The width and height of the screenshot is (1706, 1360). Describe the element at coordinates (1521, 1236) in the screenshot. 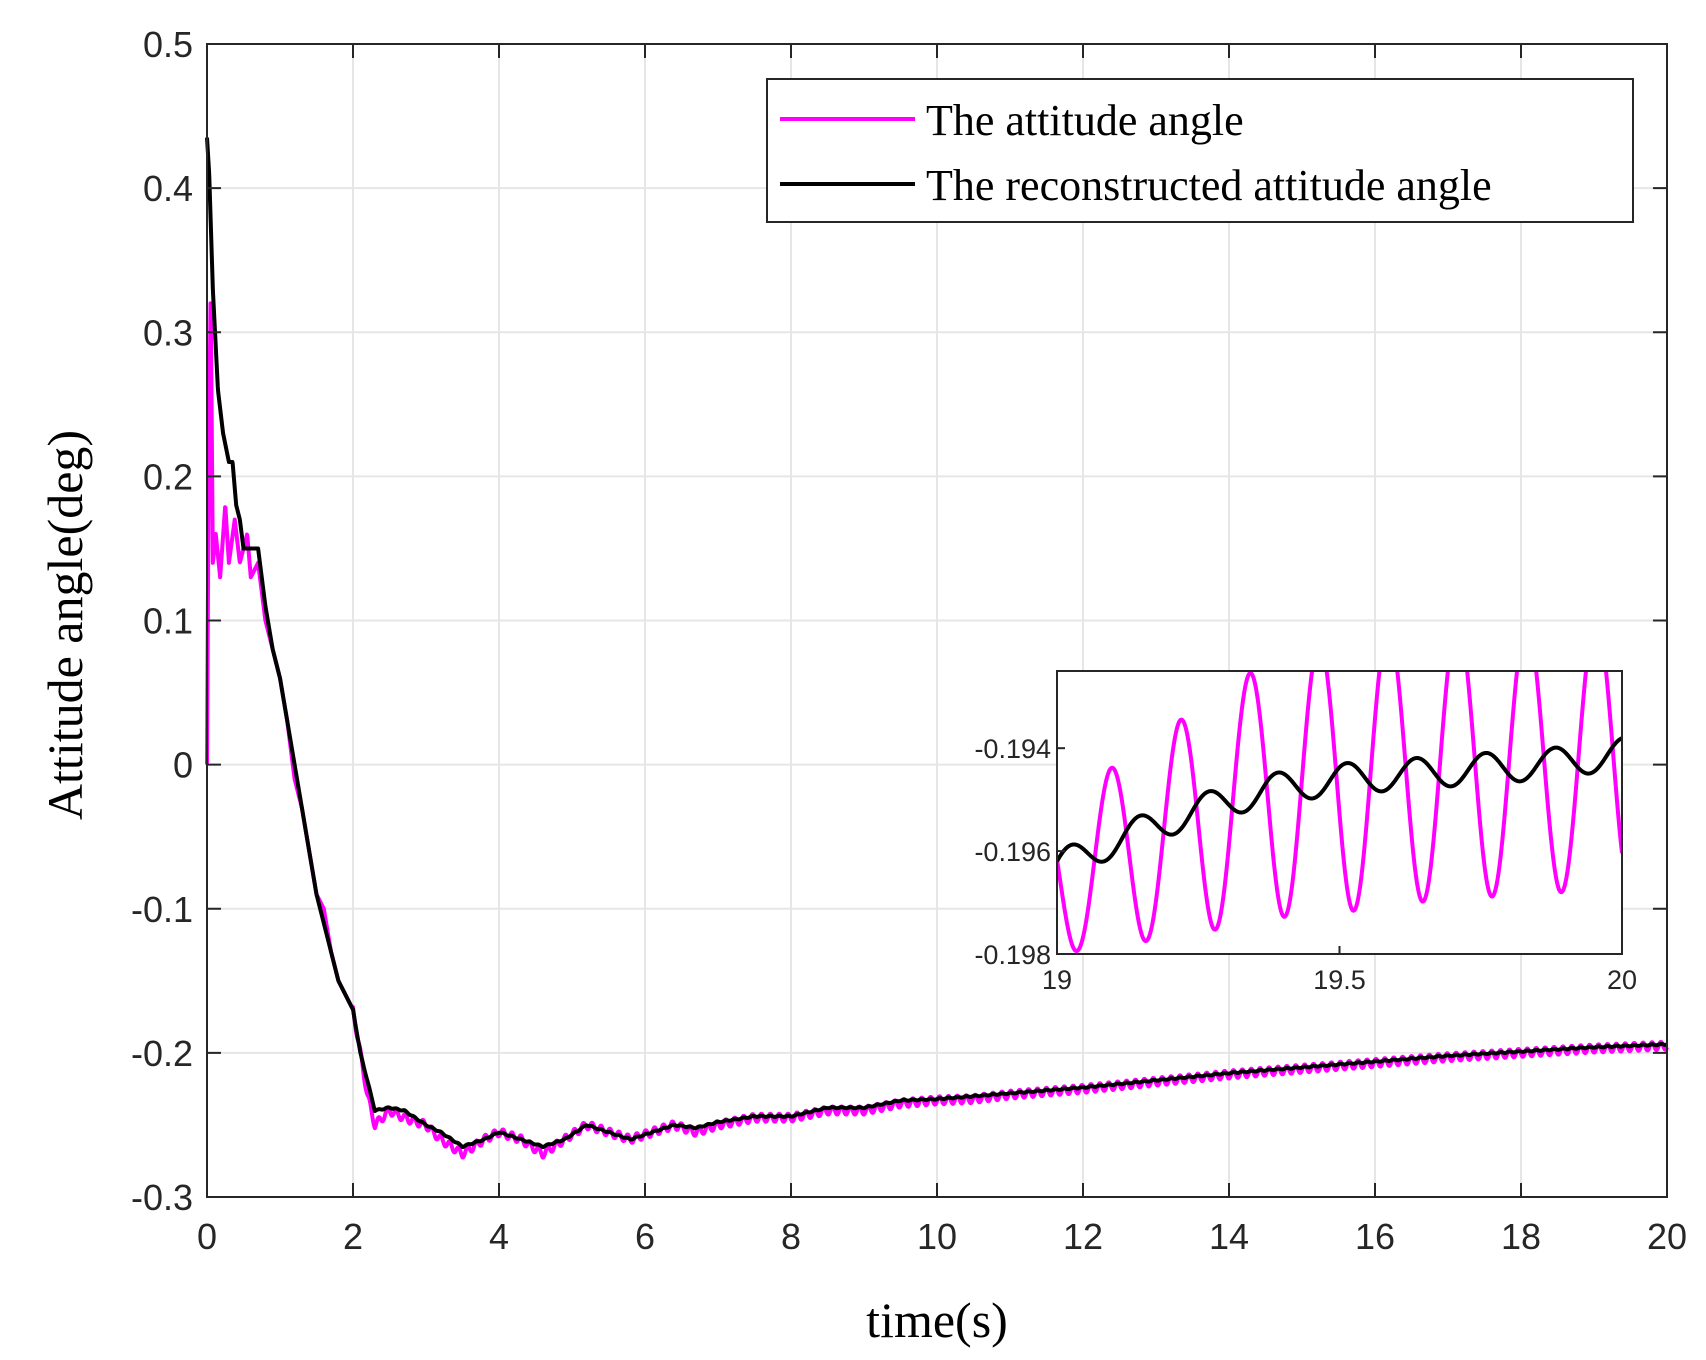

I see `x-tick-label: 18` at that location.